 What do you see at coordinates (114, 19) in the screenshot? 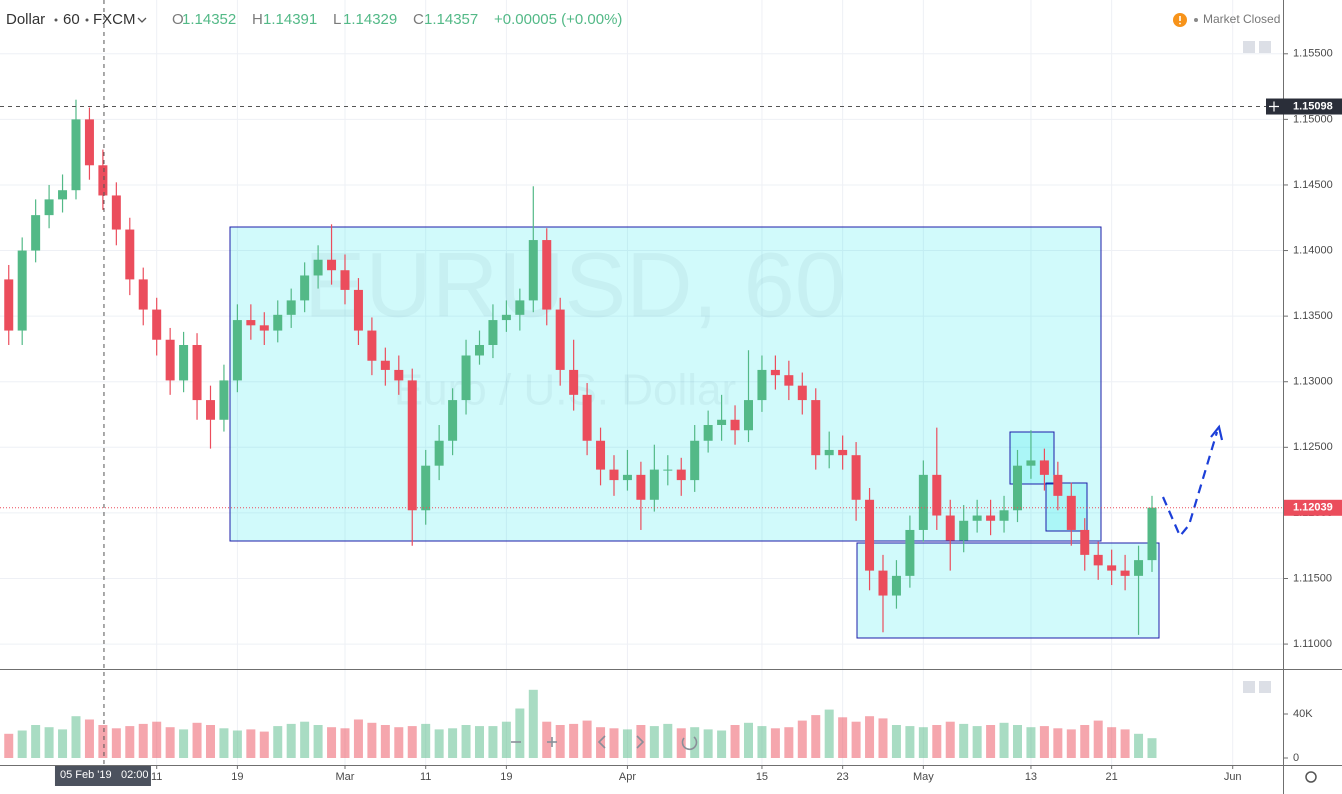
I see `source: FXCM` at bounding box center [114, 19].